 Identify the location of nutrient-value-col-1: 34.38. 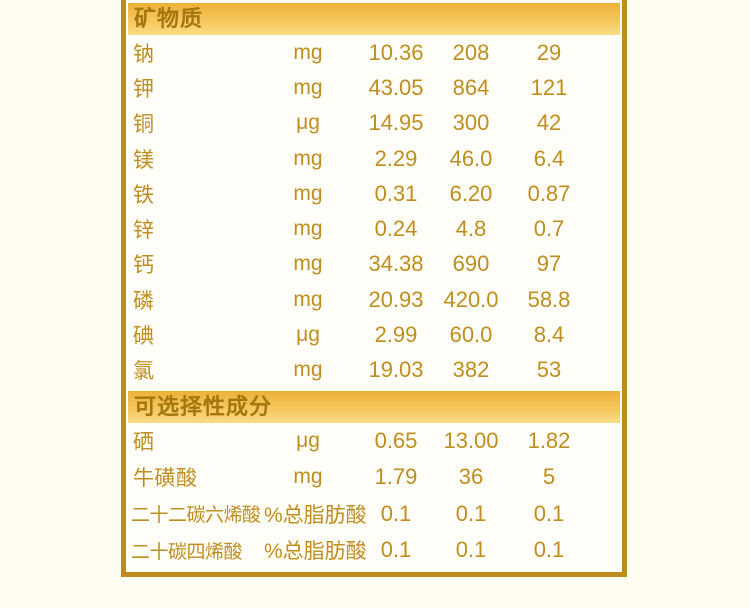
(396, 264).